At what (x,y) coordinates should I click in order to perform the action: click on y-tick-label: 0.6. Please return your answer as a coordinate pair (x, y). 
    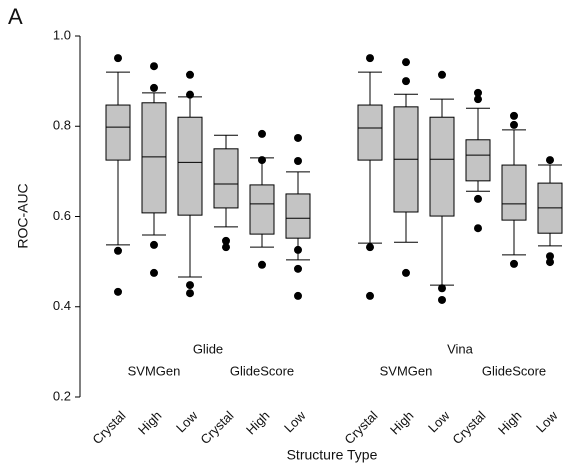
    Looking at the image, I should click on (62, 215).